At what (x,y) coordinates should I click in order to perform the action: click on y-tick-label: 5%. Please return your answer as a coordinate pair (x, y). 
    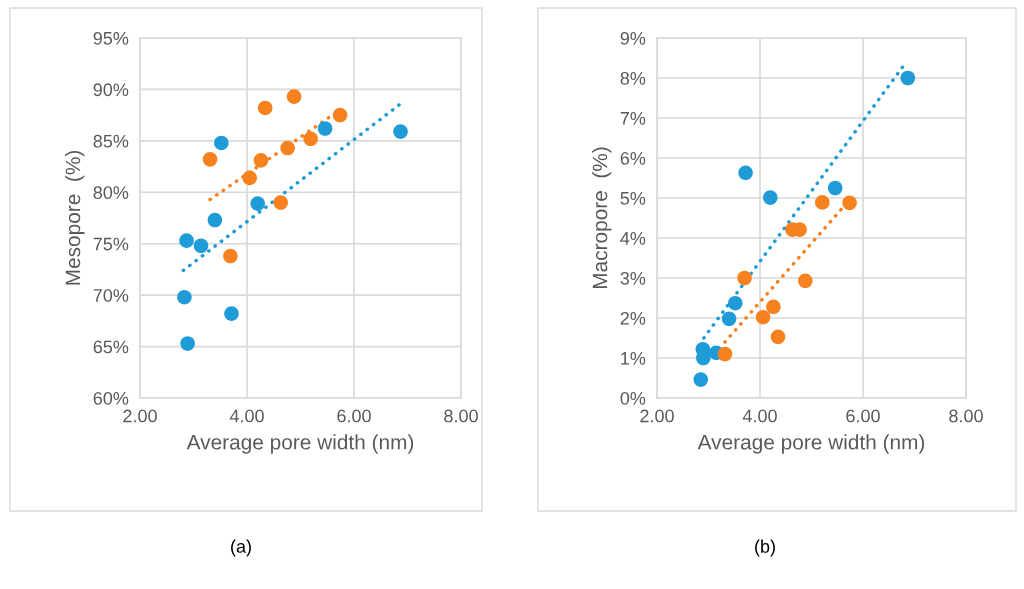
    Looking at the image, I should click on (633, 198).